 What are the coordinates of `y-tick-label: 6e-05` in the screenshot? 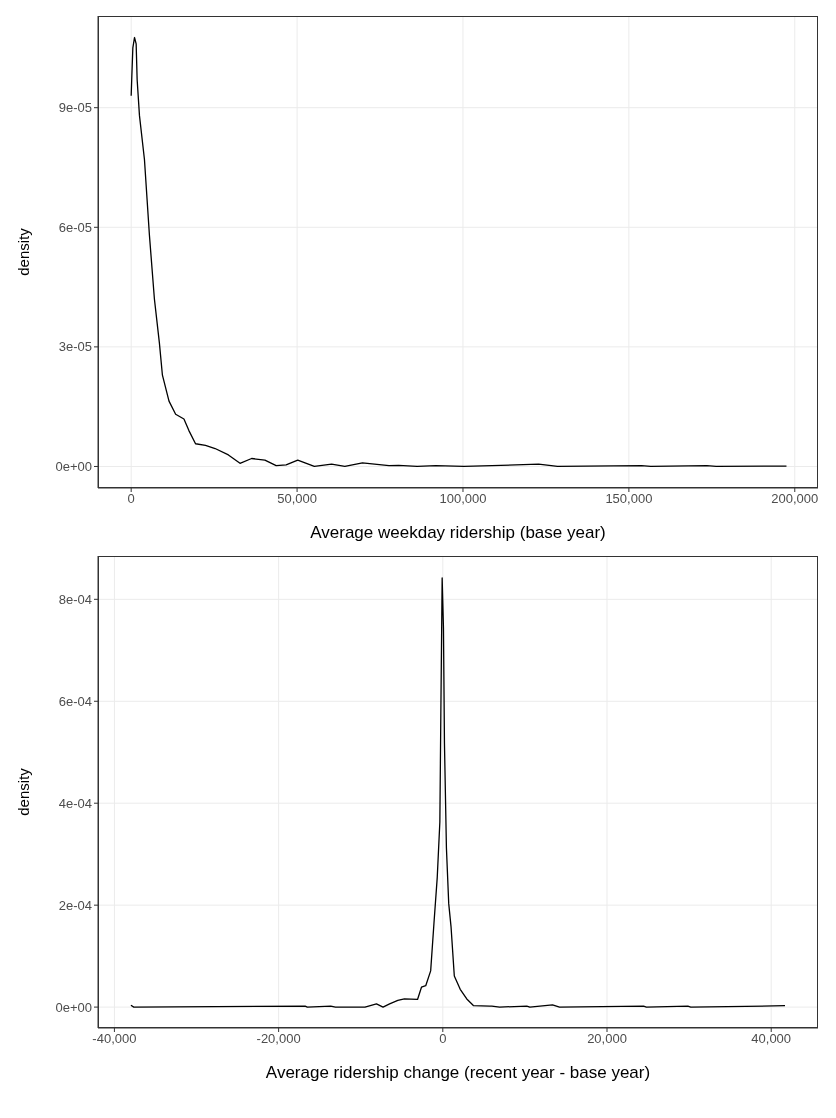 It's located at (75, 227).